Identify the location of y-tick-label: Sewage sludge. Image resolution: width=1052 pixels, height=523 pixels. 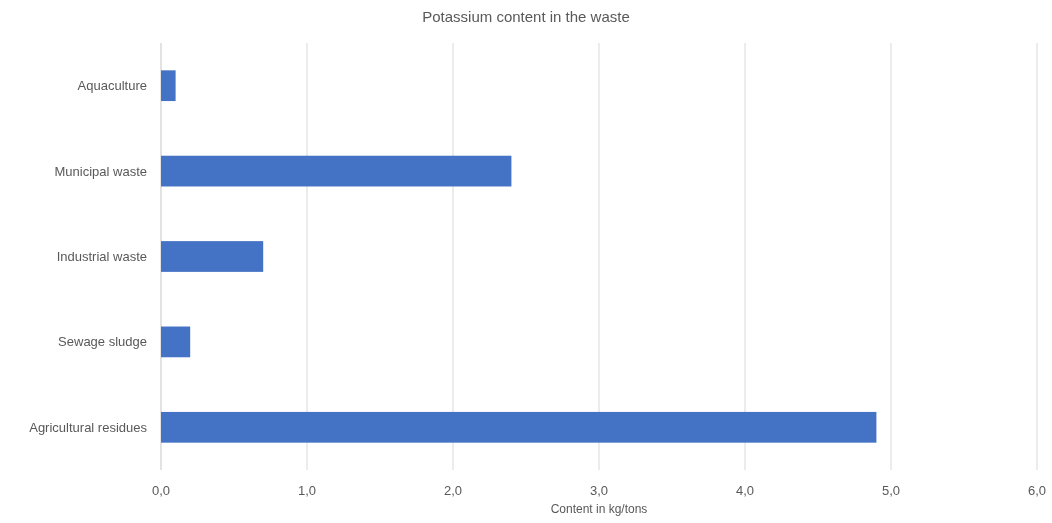
(102, 342).